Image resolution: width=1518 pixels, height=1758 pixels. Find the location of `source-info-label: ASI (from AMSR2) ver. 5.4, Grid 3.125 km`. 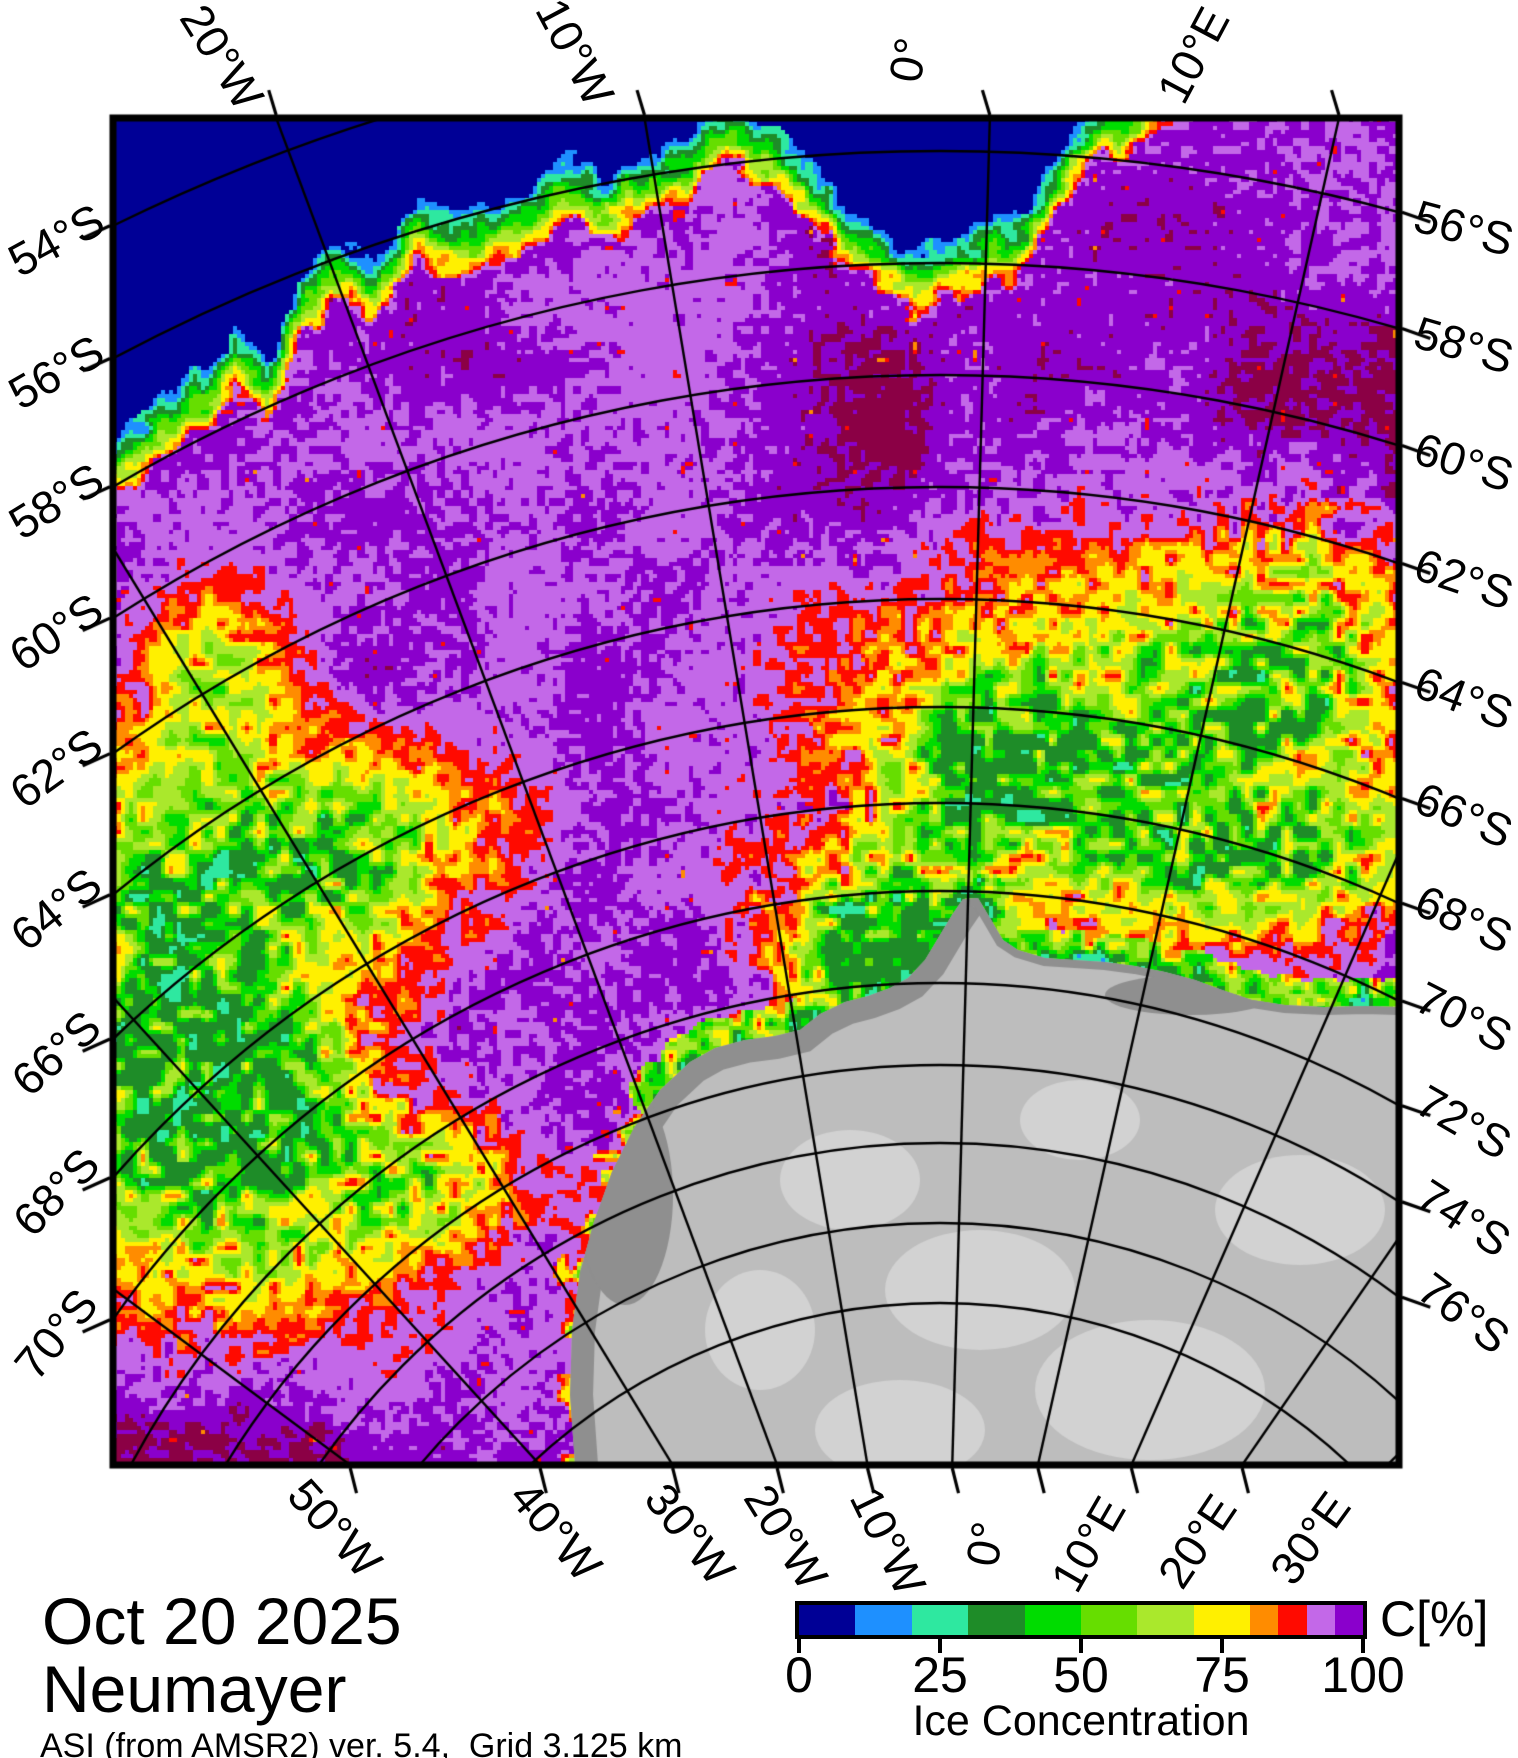

source-info-label: ASI (from AMSR2) ver. 5.4, Grid 3.125 km is located at coordinates (361, 1742).